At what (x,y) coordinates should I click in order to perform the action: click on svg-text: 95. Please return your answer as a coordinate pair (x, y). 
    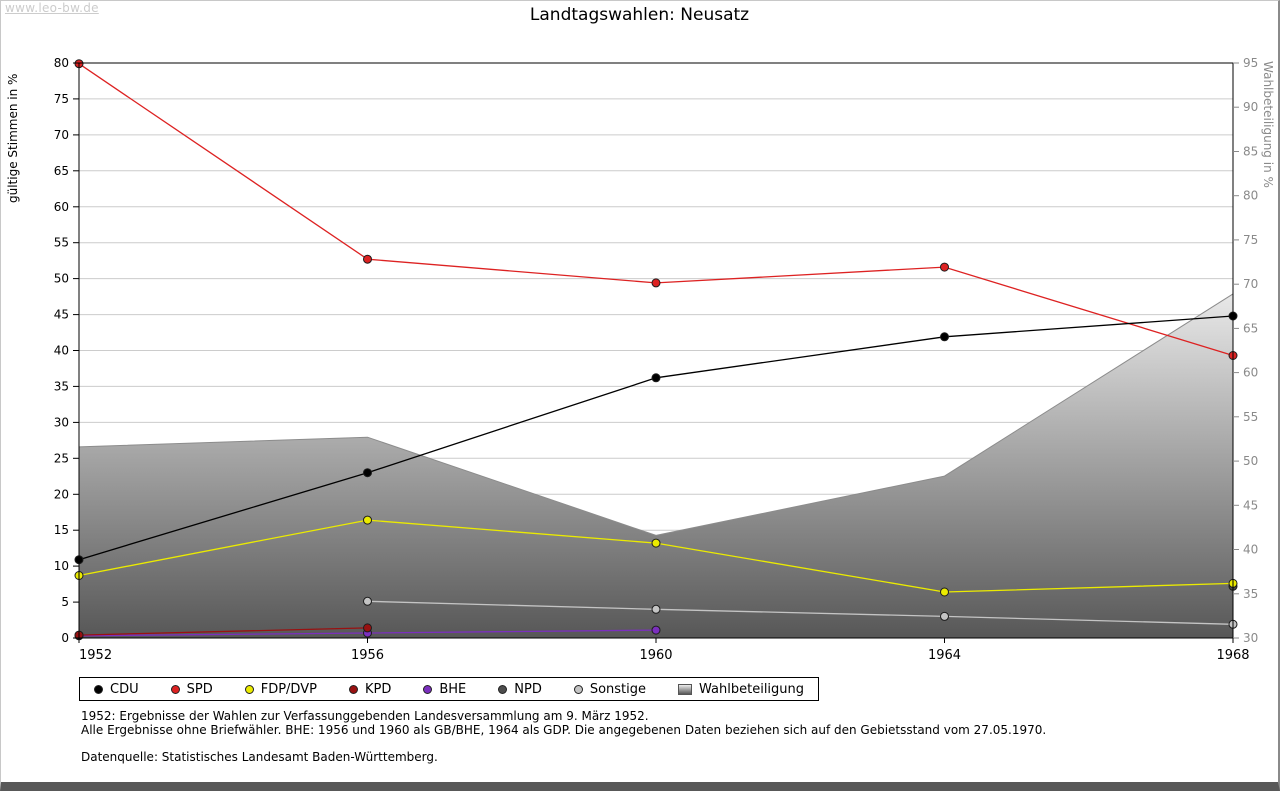
    Looking at the image, I should click on (1250, 63).